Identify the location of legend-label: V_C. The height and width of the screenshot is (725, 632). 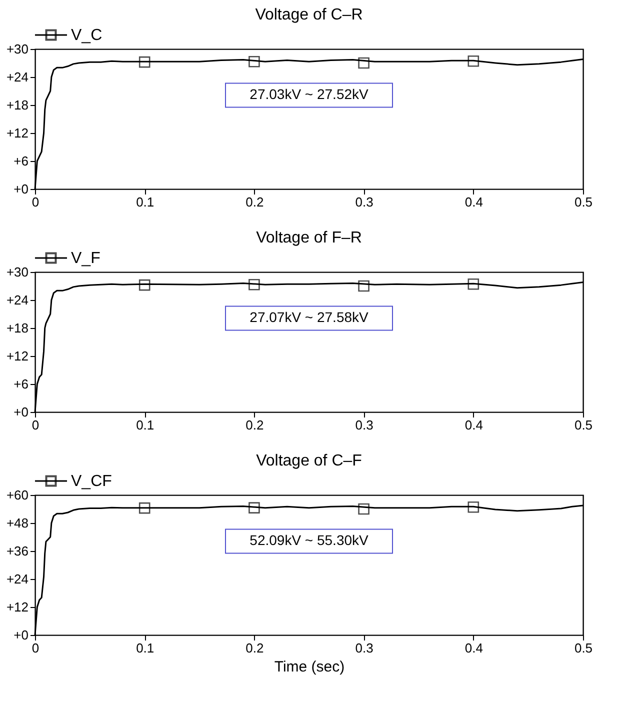
(86, 35).